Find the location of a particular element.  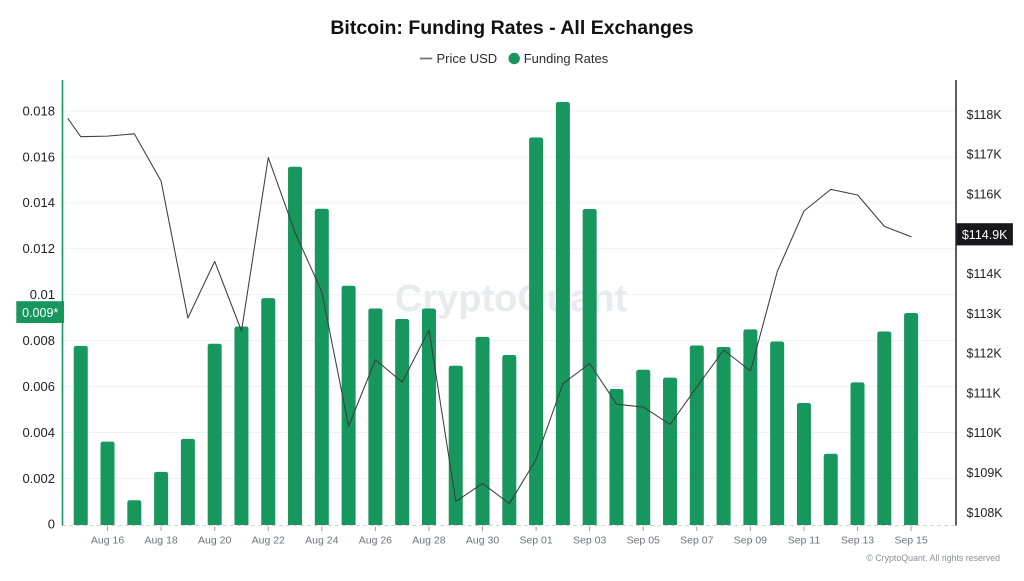

svg-text:© CryptoQuant. All rights rese: © CryptoQuant. All rights reserved is located at coordinates (933, 558).